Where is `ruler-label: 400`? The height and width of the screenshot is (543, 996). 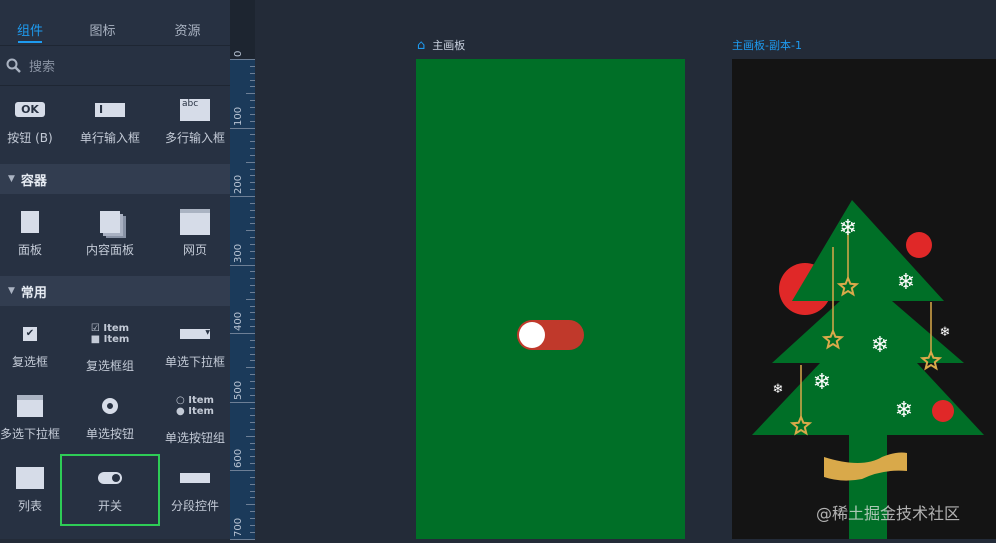 ruler-label: 400 is located at coordinates (238, 321).